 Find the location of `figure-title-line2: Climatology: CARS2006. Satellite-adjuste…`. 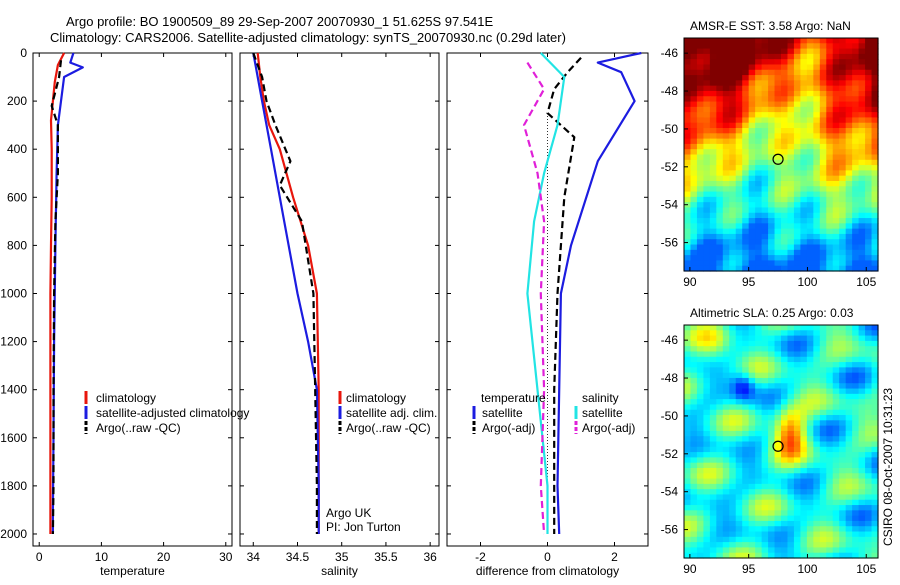

figure-title-line2: Climatology: CARS2006. Satellite-adjuste… is located at coordinates (308, 37).